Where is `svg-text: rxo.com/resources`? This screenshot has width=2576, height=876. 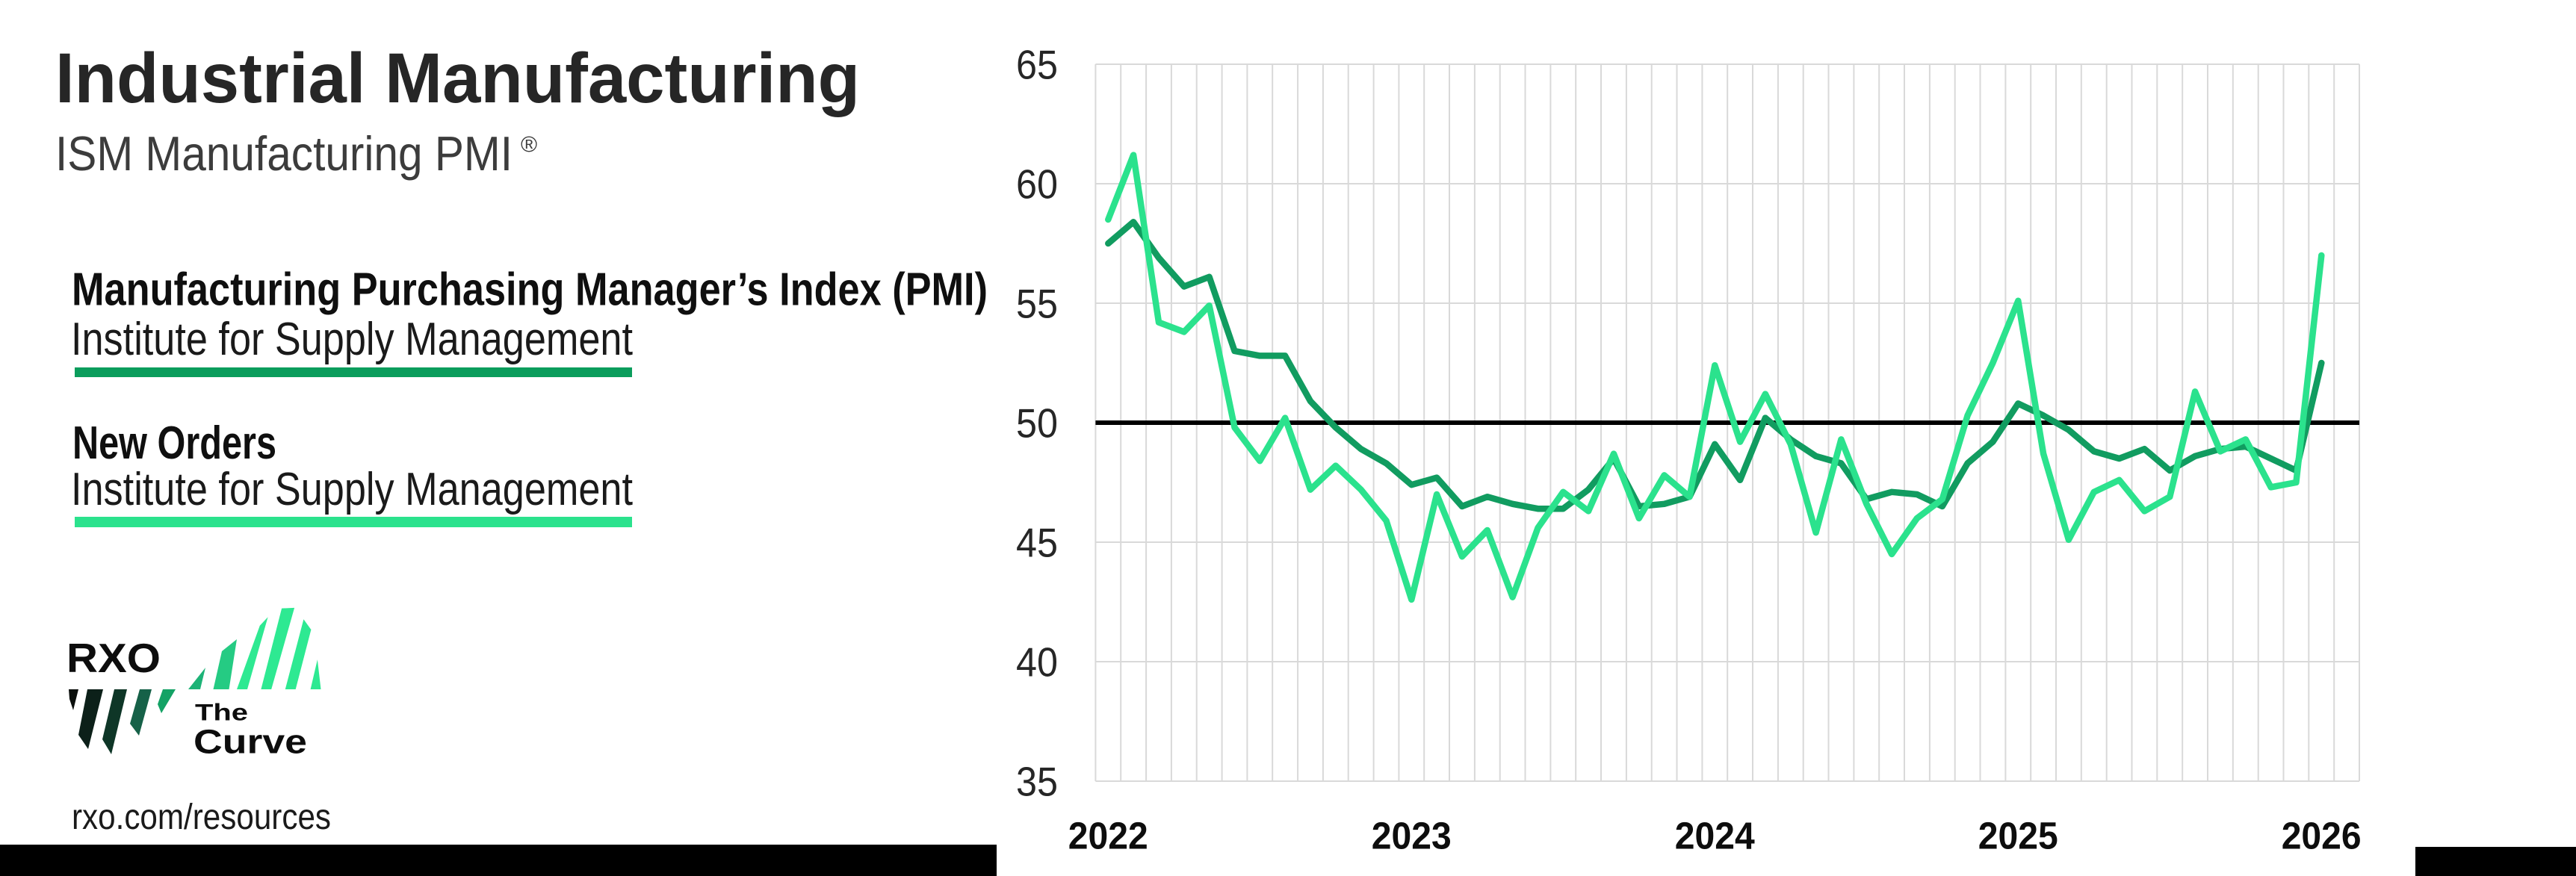 svg-text: rxo.com/resources is located at coordinates (201, 817).